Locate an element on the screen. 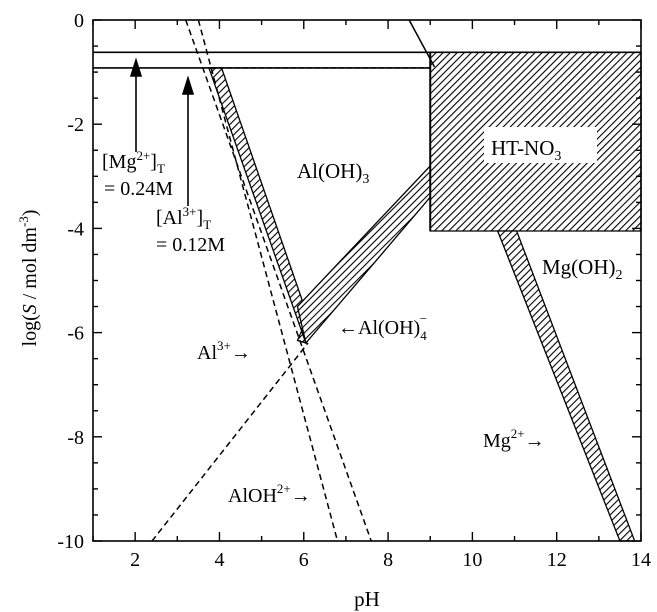 The height and width of the screenshot is (612, 657). al3-label: Al3+→ is located at coordinates (224, 351).